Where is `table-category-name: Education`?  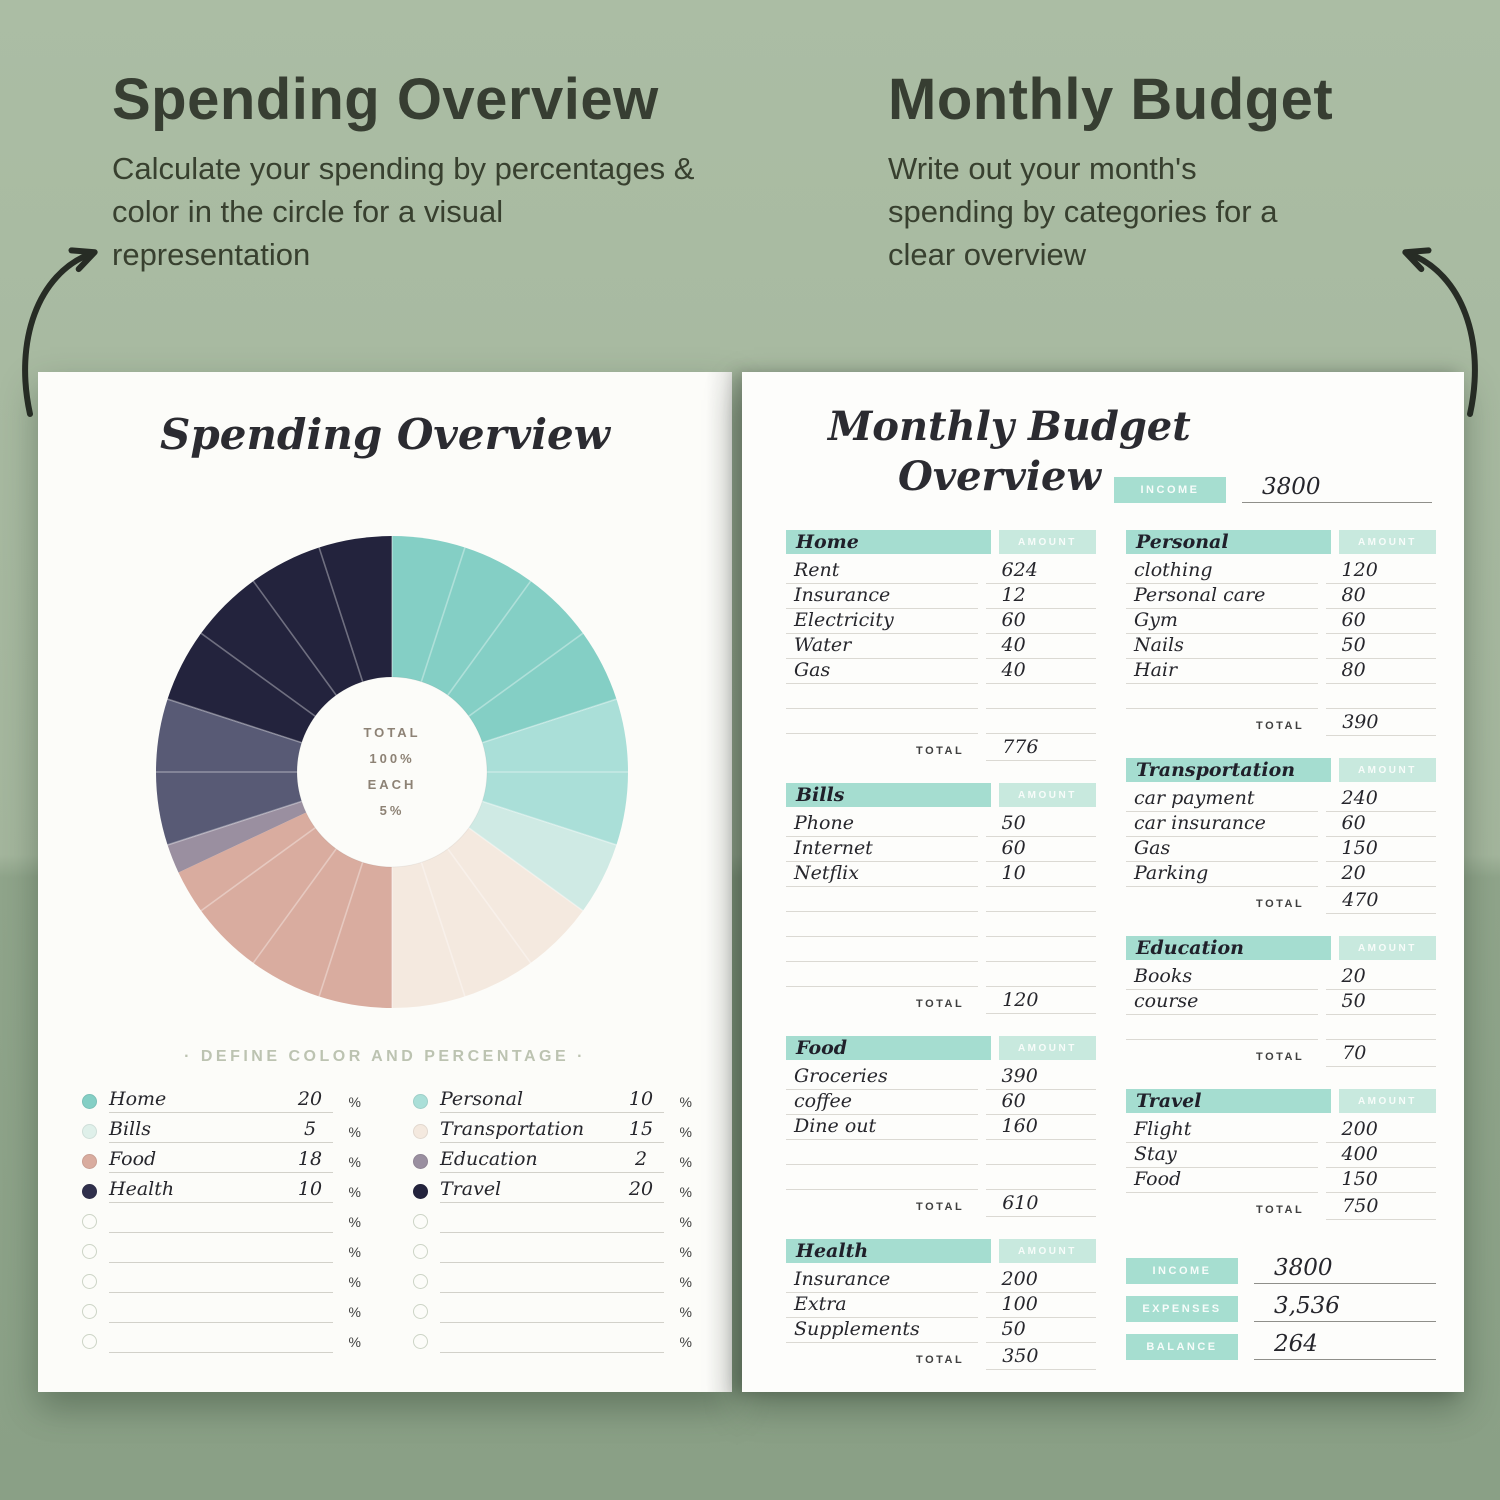 table-category-name: Education is located at coordinates (1228, 948).